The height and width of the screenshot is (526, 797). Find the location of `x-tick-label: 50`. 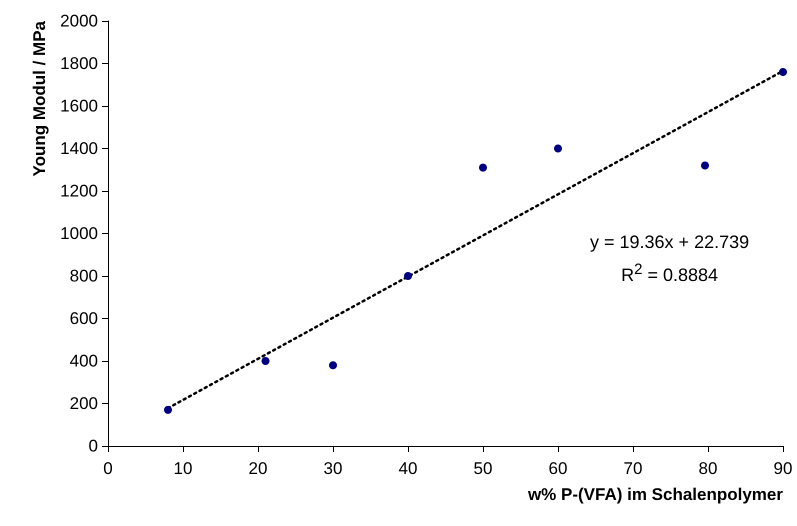

x-tick-label: 50 is located at coordinates (483, 468).